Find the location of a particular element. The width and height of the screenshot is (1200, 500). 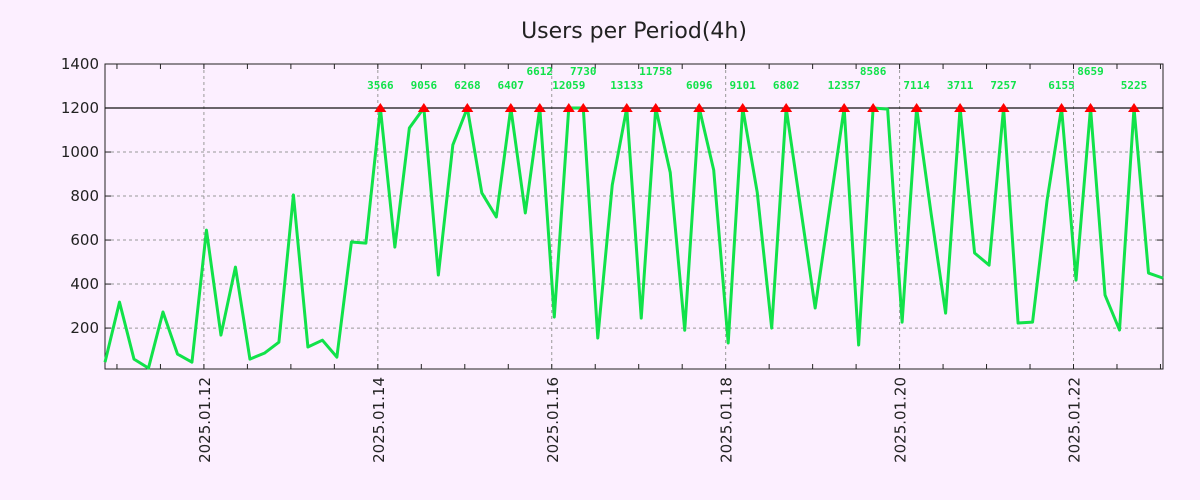

peak-value-label: 7730 is located at coordinates (583, 71).